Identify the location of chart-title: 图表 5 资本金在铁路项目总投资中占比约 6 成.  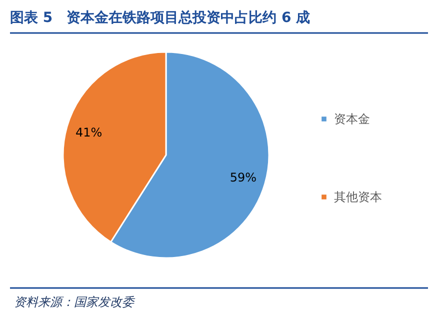
(160, 18).